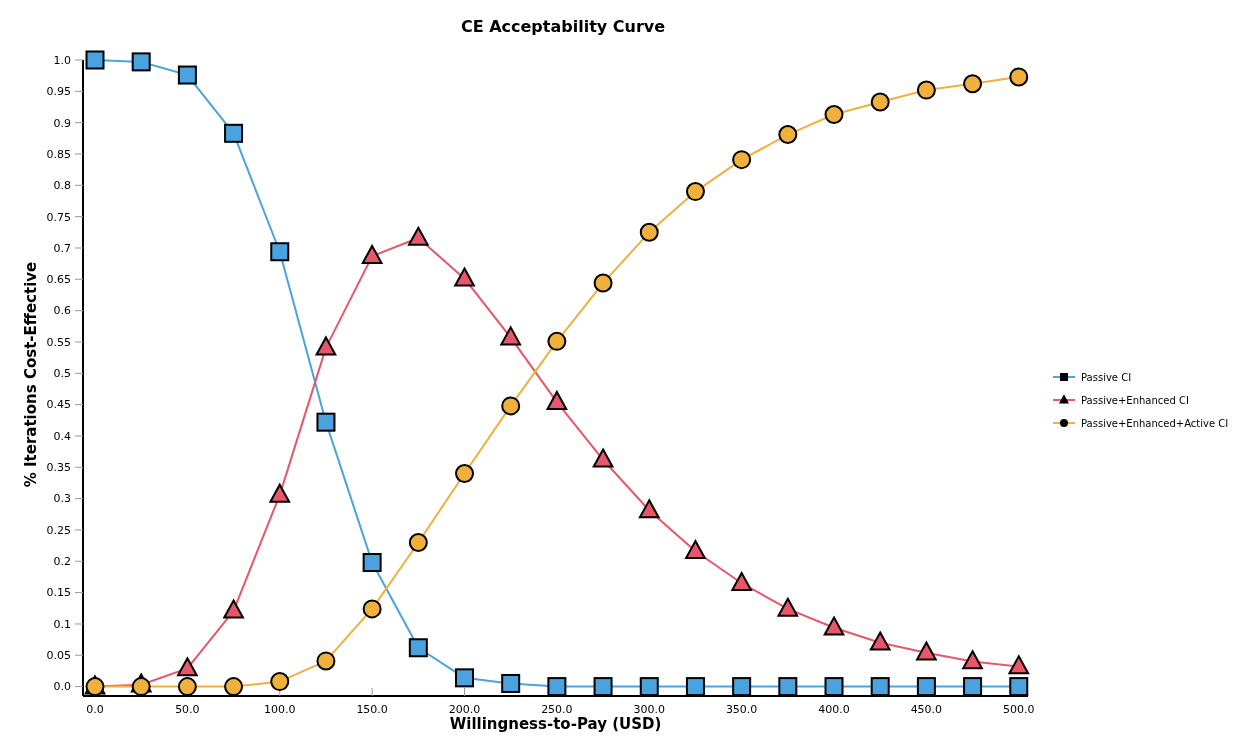  I want to click on y-tick-label: 1.0, so click(62, 60).